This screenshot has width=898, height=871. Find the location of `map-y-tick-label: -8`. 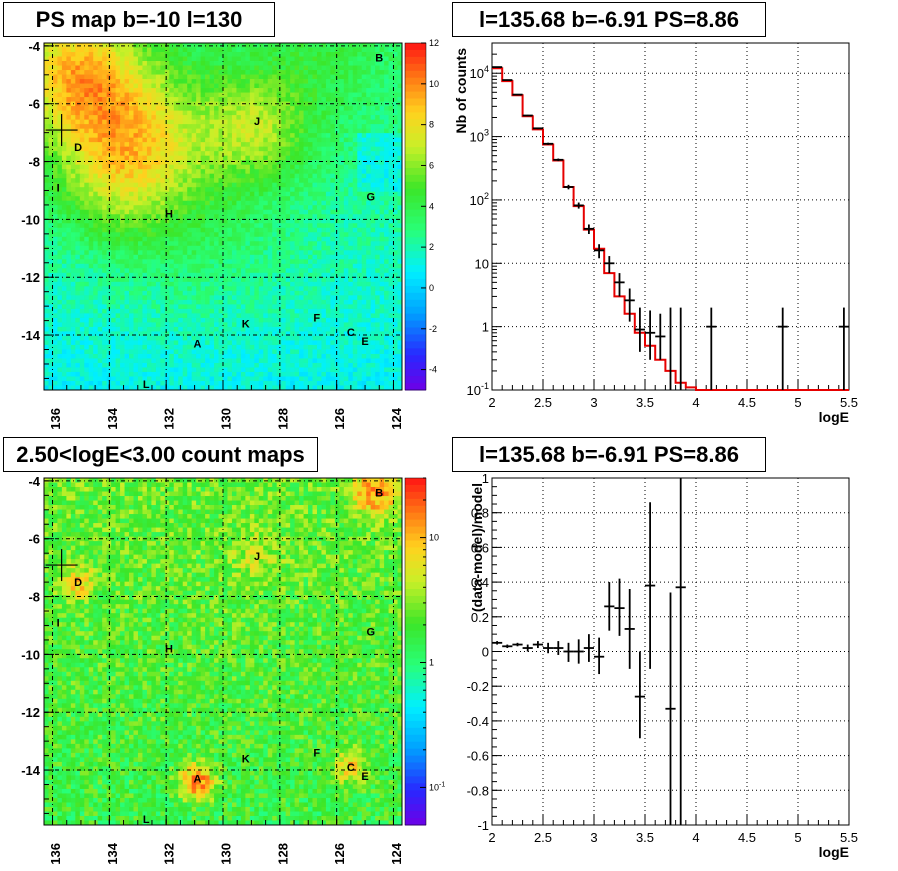

map-y-tick-label: -8 is located at coordinates (34, 597).